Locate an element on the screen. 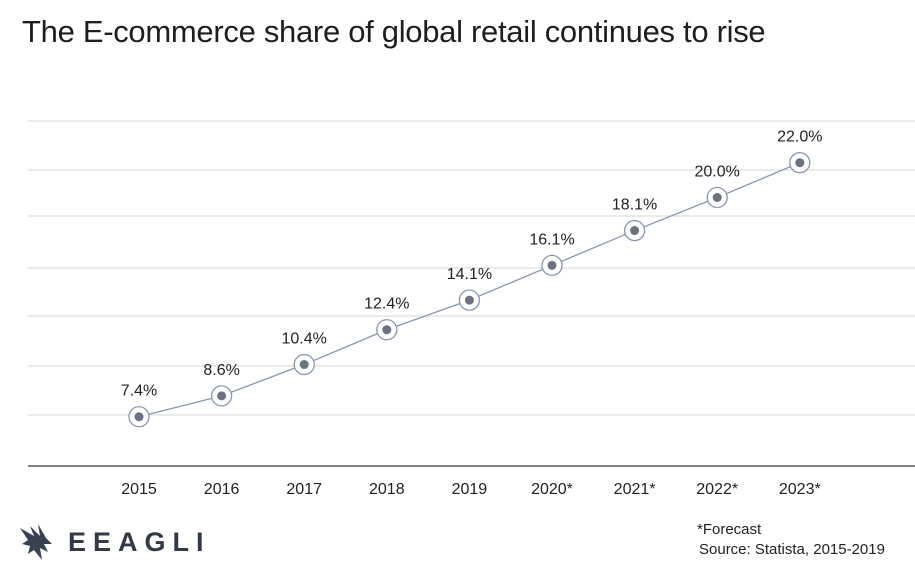  x-tick-label: 2019 is located at coordinates (470, 489).